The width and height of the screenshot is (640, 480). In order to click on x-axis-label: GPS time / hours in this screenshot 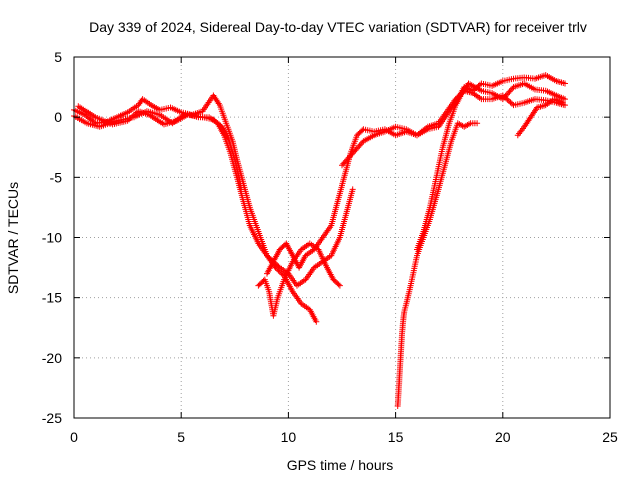, I will do `click(340, 465)`.